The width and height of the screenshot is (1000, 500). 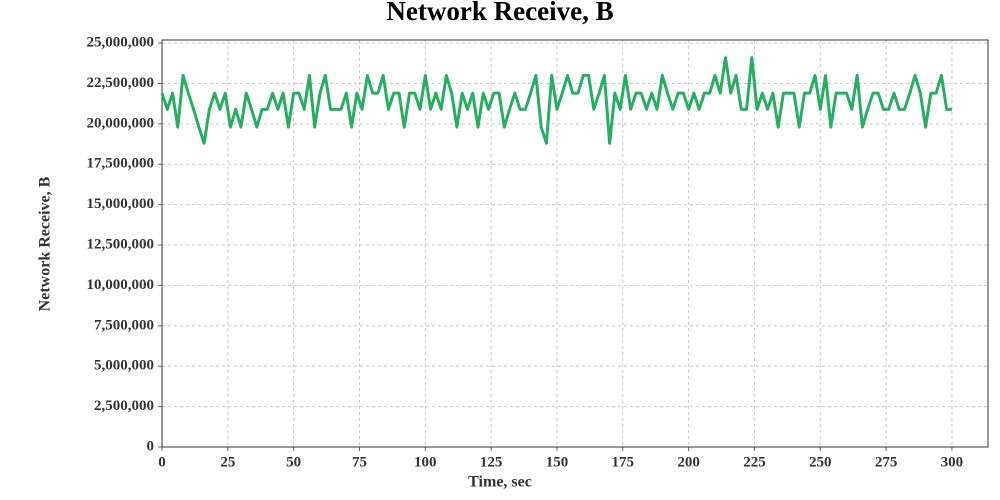 I want to click on x-tick-label: 50, so click(x=293, y=462).